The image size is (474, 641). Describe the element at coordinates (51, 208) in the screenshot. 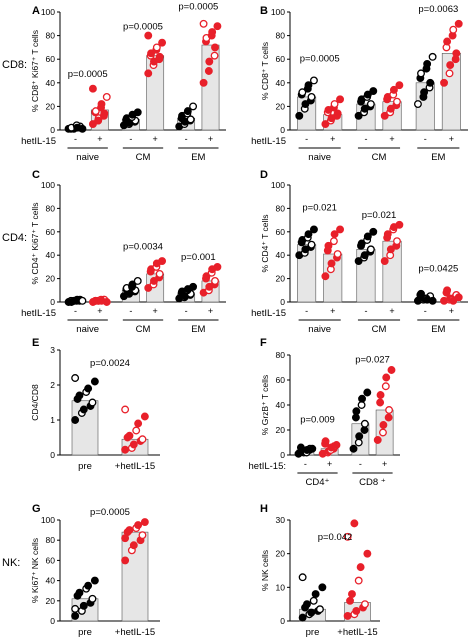

I see `y-tick-label: 80` at that location.